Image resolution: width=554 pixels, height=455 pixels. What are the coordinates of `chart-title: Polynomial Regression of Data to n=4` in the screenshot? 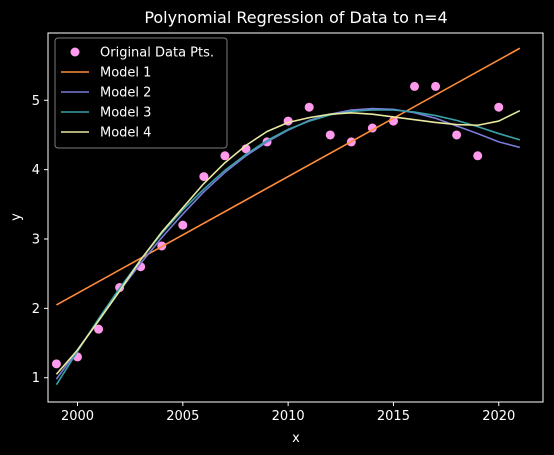 It's located at (295, 17).